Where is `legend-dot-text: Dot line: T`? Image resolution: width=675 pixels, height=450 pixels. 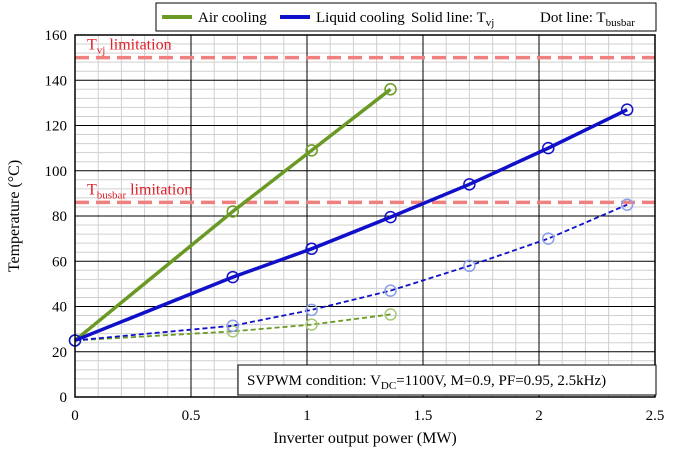
legend-dot-text: Dot line: T is located at coordinates (573, 18).